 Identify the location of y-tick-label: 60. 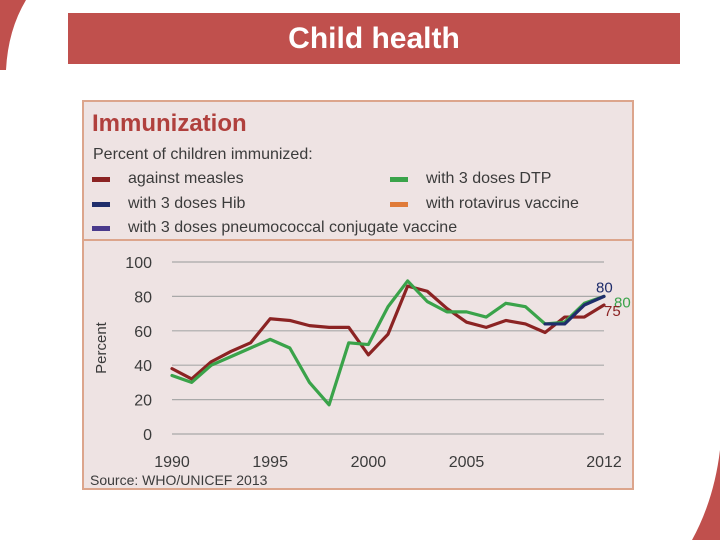
(143, 332).